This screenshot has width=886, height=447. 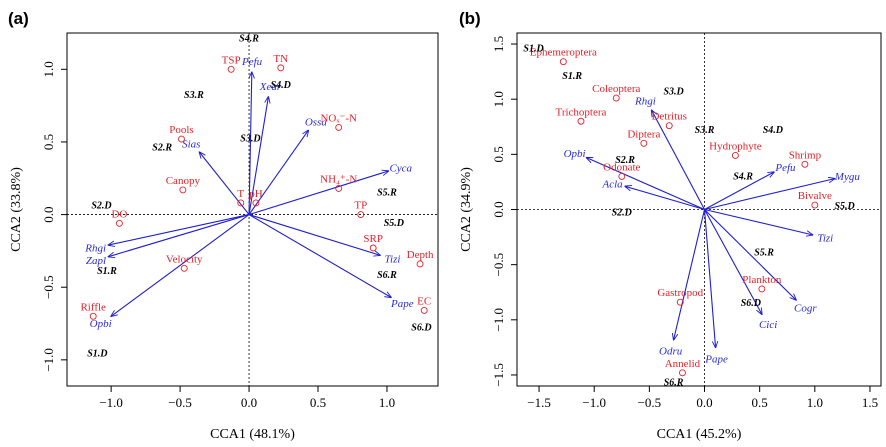 What do you see at coordinates (581, 112) in the screenshot?
I see `env-label: Trichoptera` at bounding box center [581, 112].